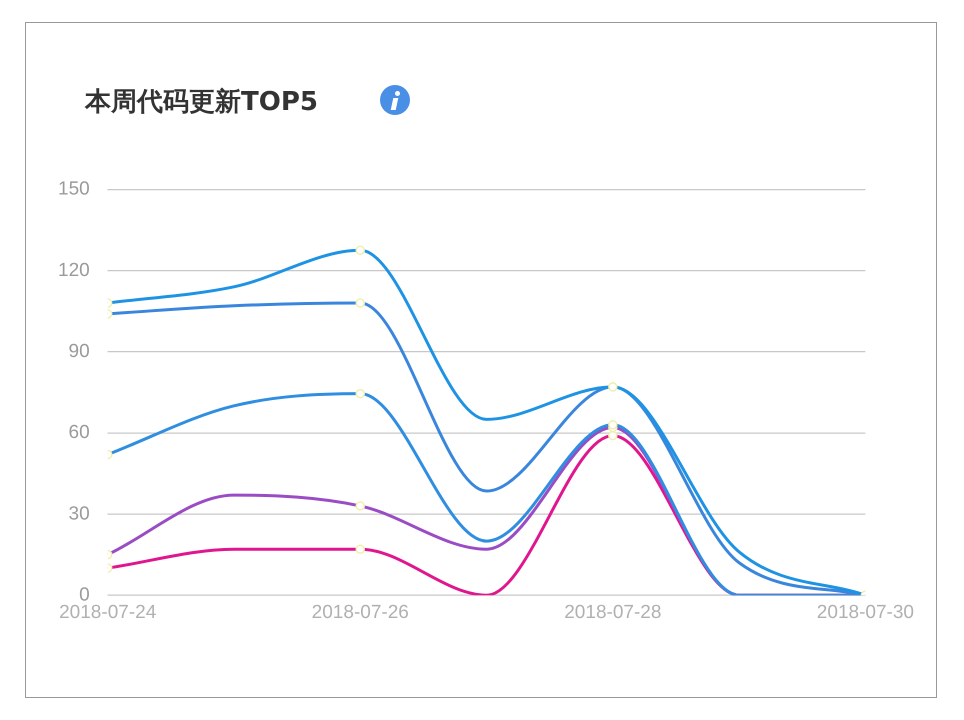  Describe the element at coordinates (613, 612) in the screenshot. I see `x-tick-label: 2018-07-28` at that location.